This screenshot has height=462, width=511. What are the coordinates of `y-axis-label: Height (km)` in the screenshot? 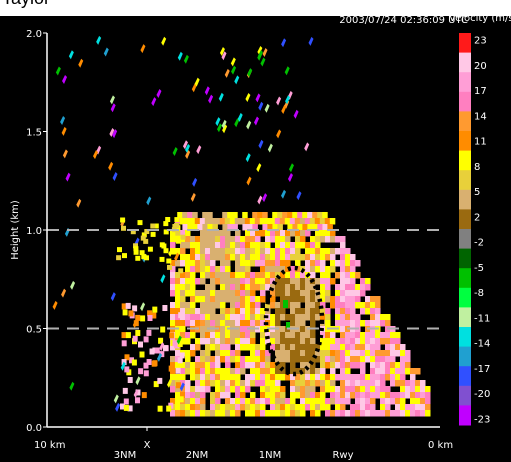 It's located at (15, 230).